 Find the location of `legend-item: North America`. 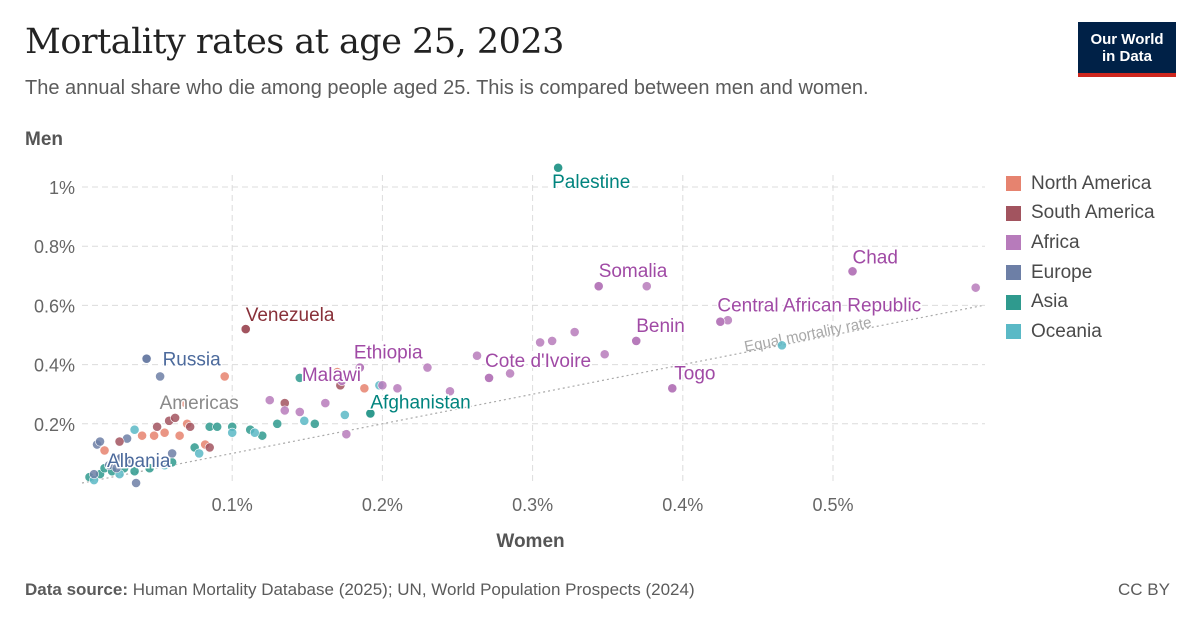

legend-item: North America is located at coordinates (1080, 184).